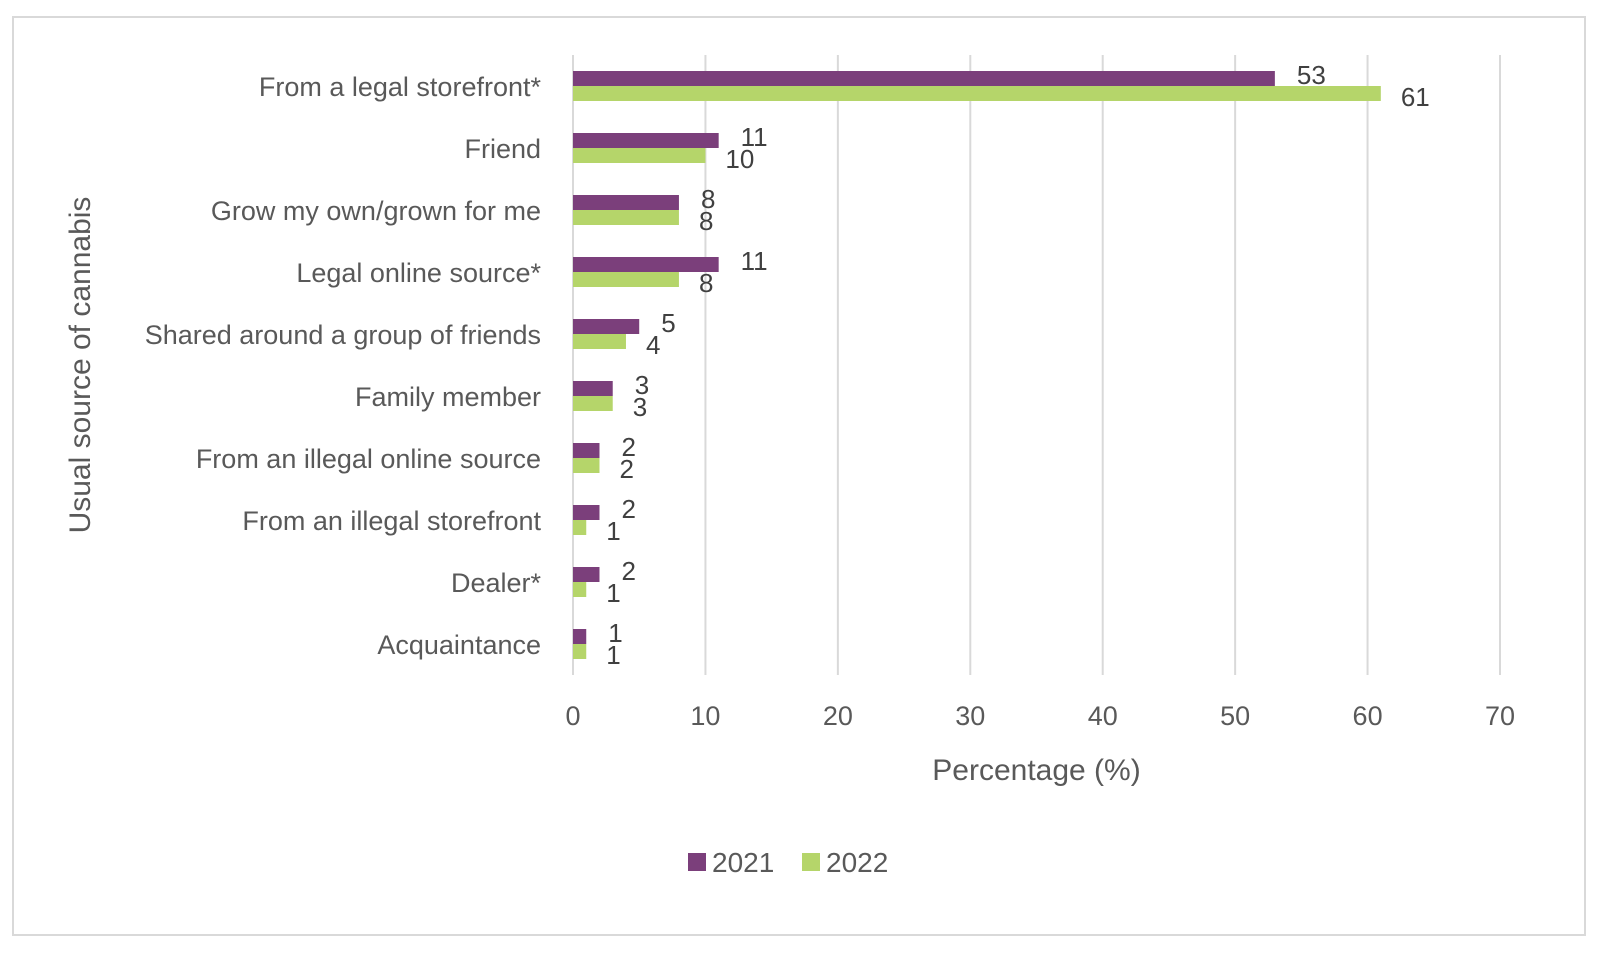  Describe the element at coordinates (400, 87) in the screenshot. I see `category-label: From a legal storefront*` at that location.